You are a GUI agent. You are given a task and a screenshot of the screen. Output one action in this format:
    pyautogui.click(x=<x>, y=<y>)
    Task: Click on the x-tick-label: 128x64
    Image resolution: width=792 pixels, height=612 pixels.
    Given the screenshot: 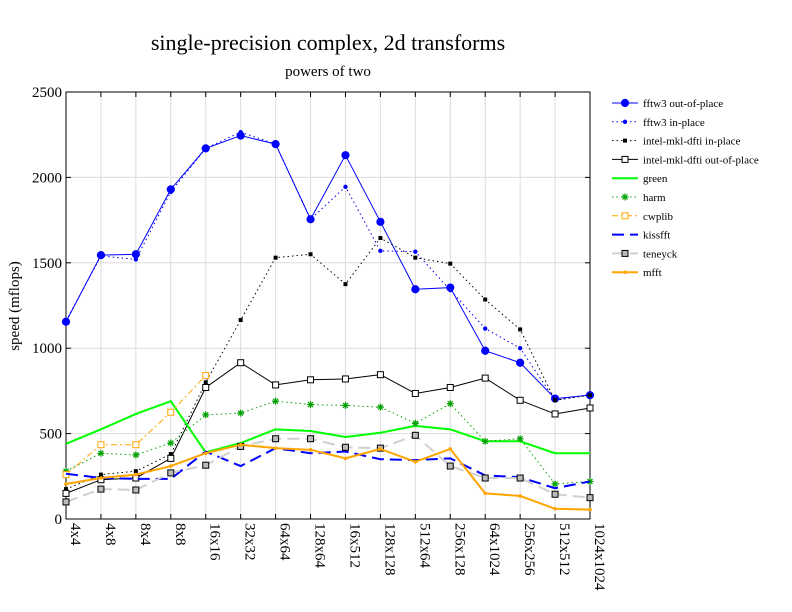 What is the action you would take?
    pyautogui.click(x=320, y=546)
    